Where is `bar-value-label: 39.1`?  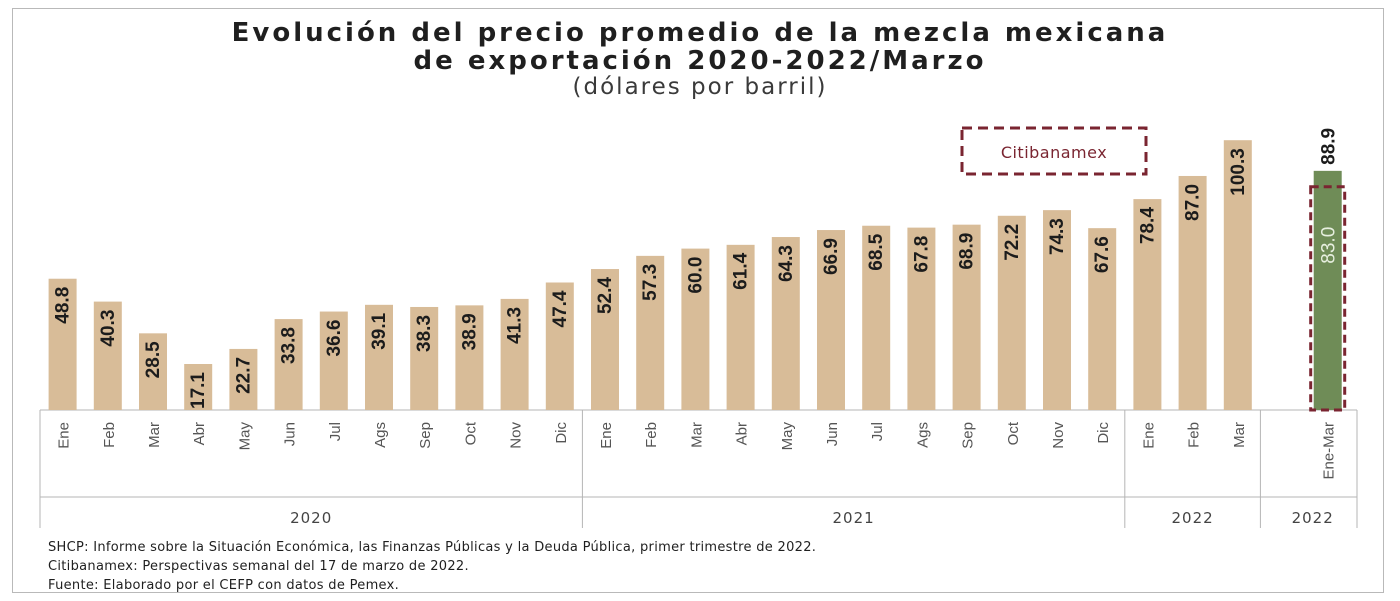 bar-value-label: 39.1 is located at coordinates (379, 330).